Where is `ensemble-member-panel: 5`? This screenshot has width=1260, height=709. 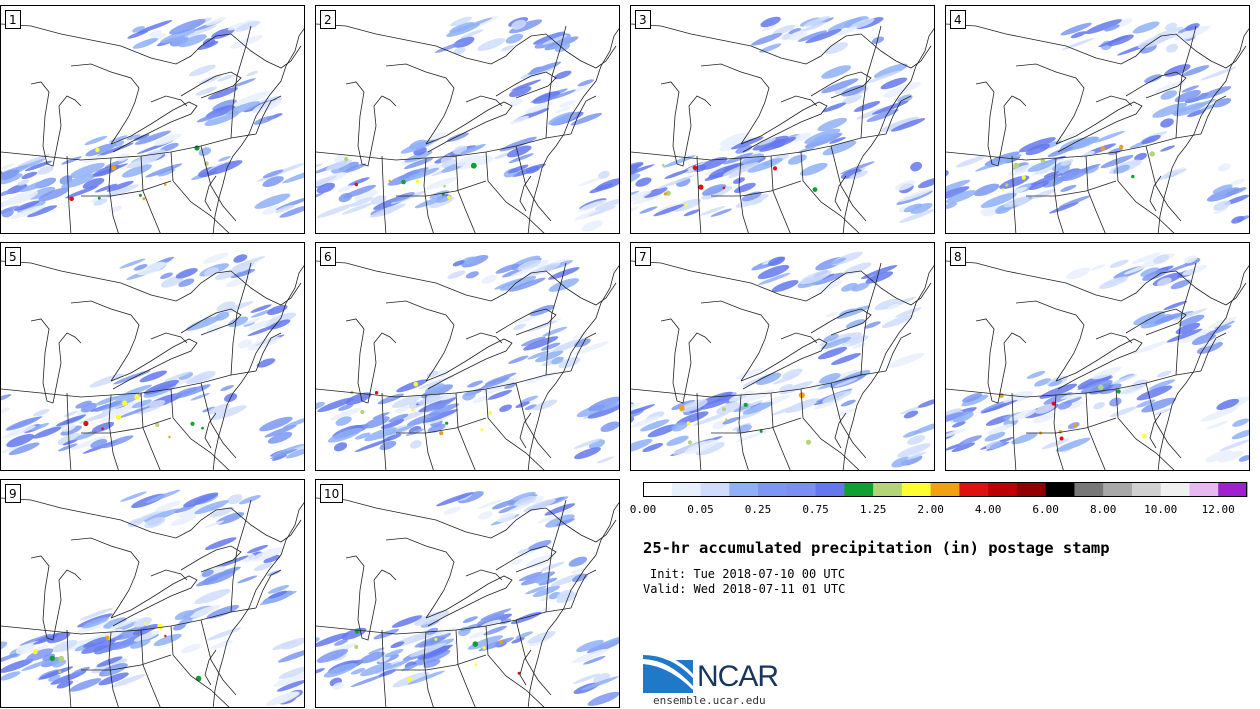 ensemble-member-panel: 5 is located at coordinates (152, 356).